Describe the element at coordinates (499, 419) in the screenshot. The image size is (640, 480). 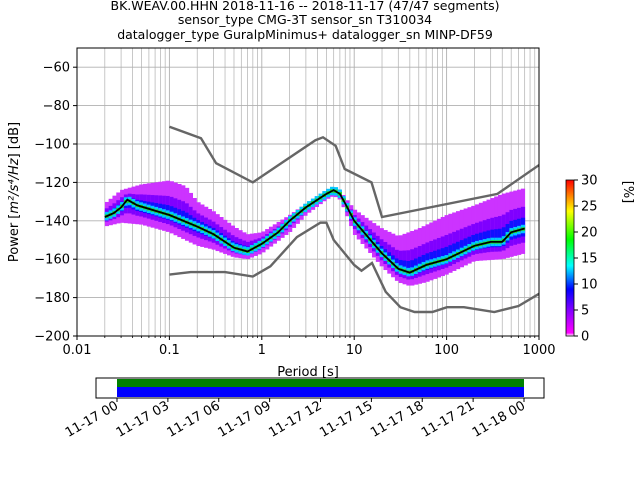
I see `timeline-tick-label: 11-18 00` at that location.